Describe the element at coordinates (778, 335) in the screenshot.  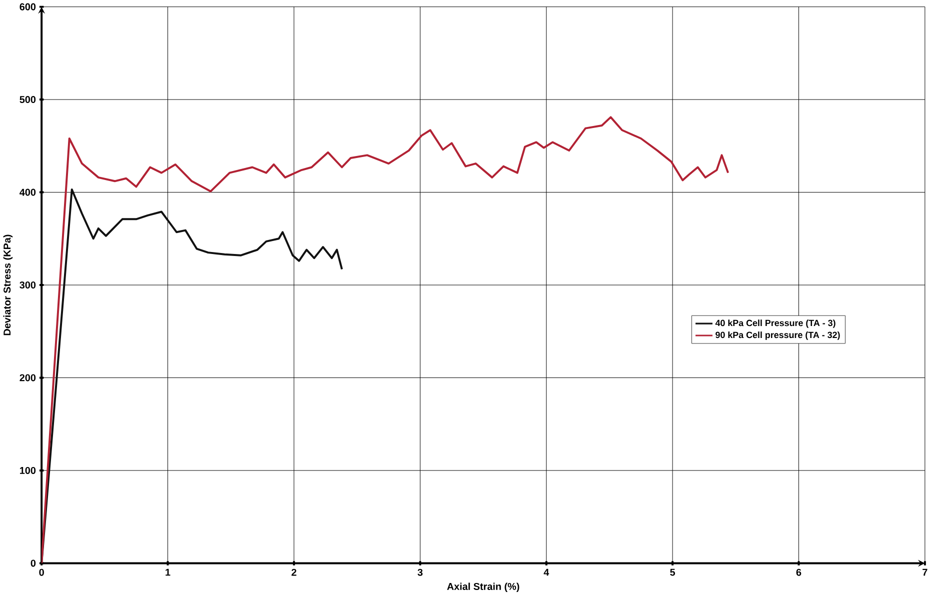
I see `legend-label: 90 kPa Cell pressure (TA - 32)` at that location.